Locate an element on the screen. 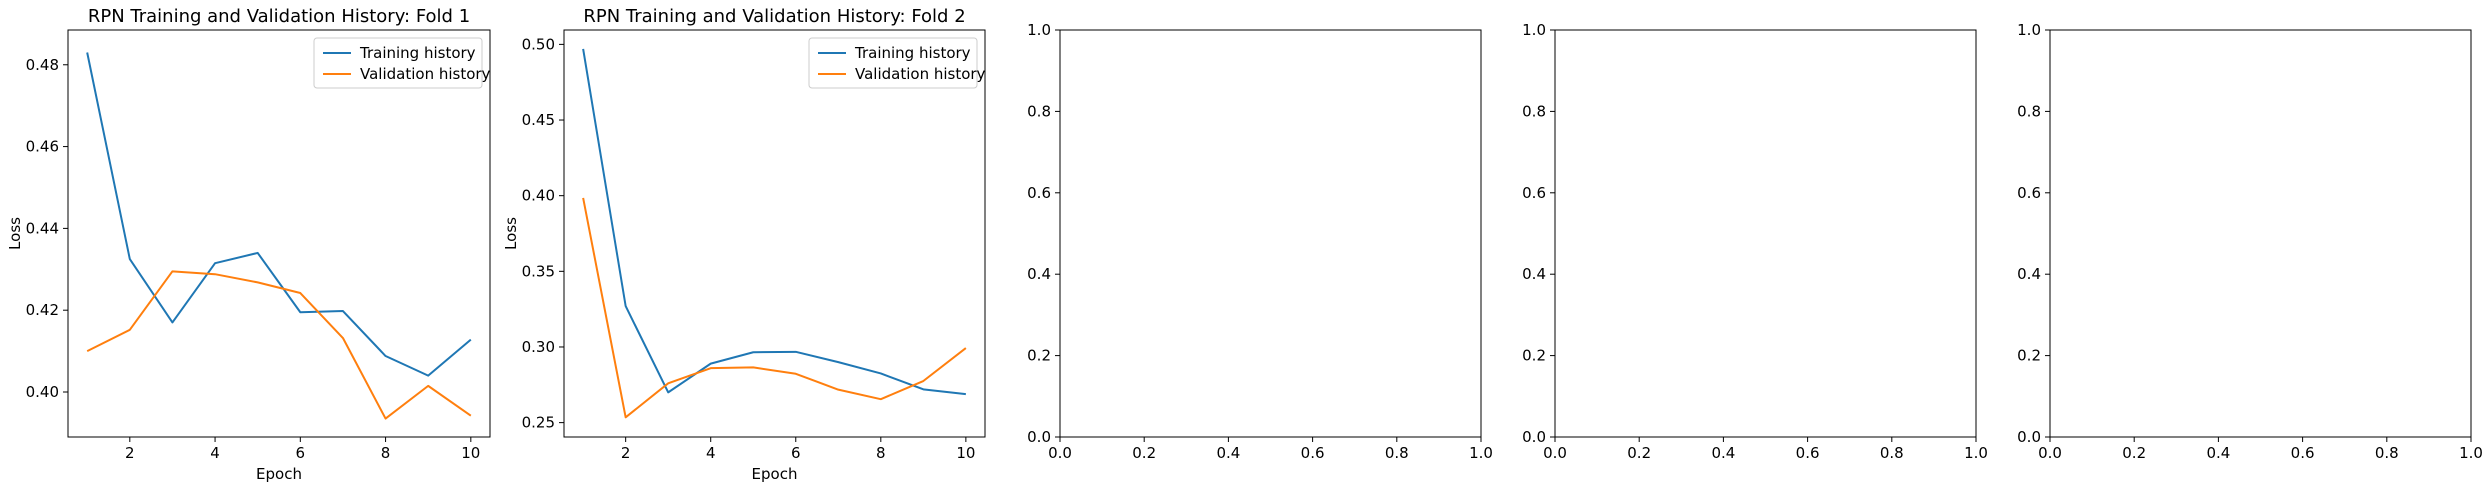 This screenshot has width=2490, height=490. y-tick-label: 0.46 is located at coordinates (42, 147).